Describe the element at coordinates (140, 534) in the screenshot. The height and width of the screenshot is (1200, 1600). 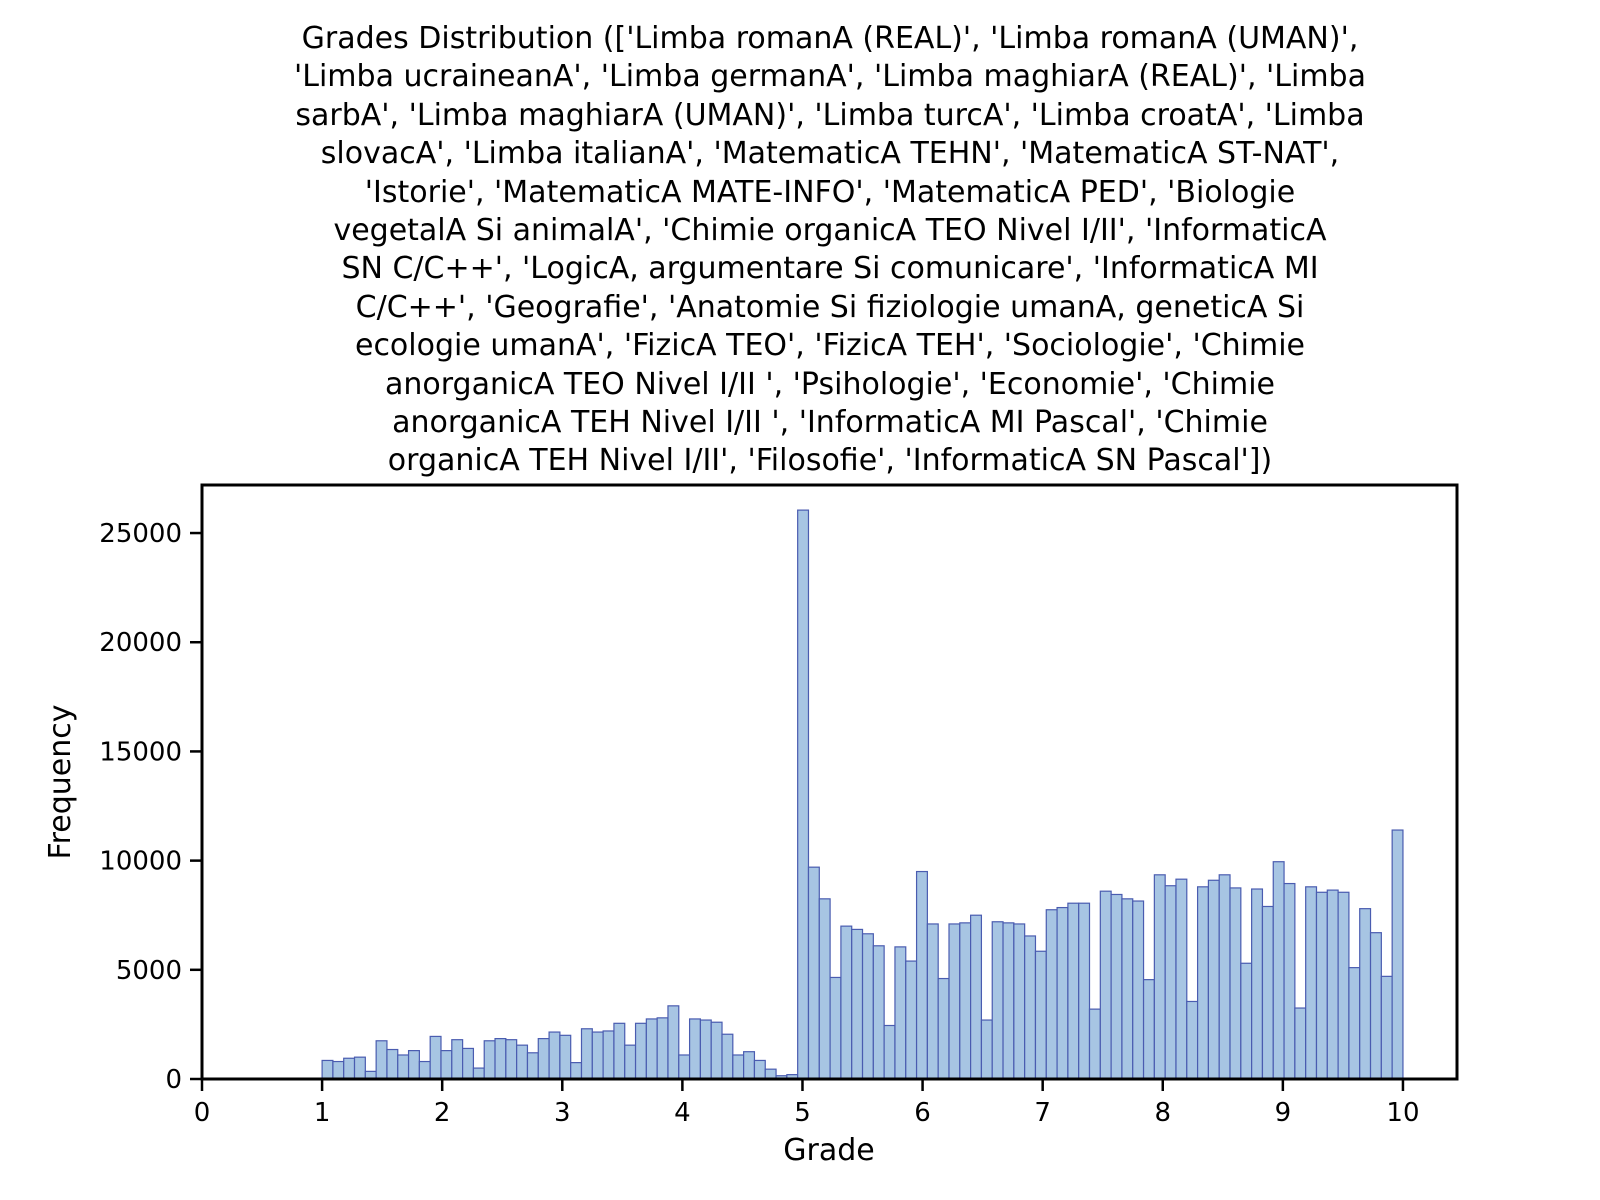
I see `y-tick-label: 25000` at that location.